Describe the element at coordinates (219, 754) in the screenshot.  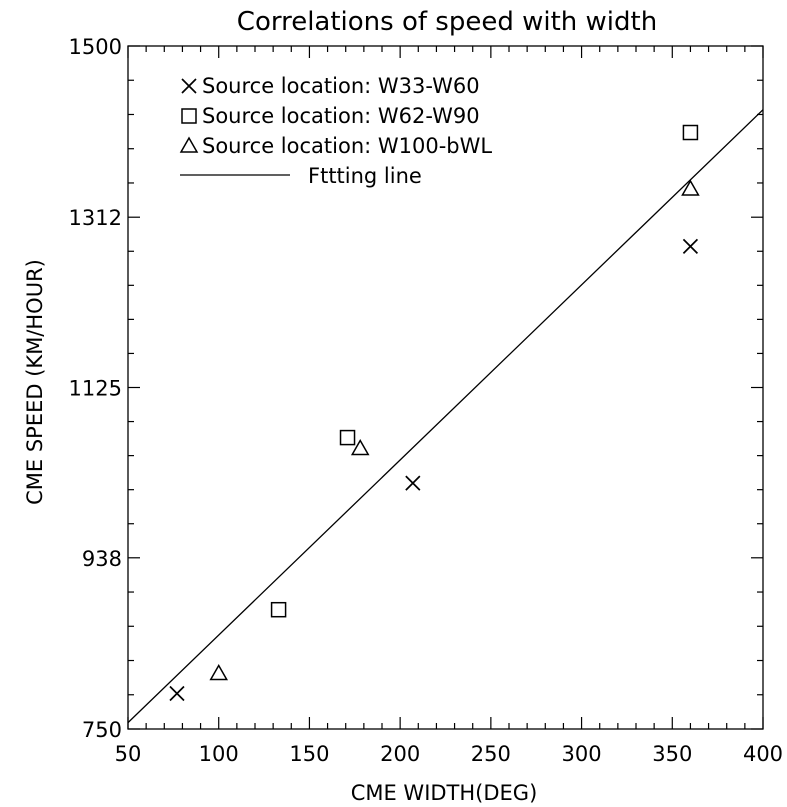
I see `x-tick-label: 100` at that location.